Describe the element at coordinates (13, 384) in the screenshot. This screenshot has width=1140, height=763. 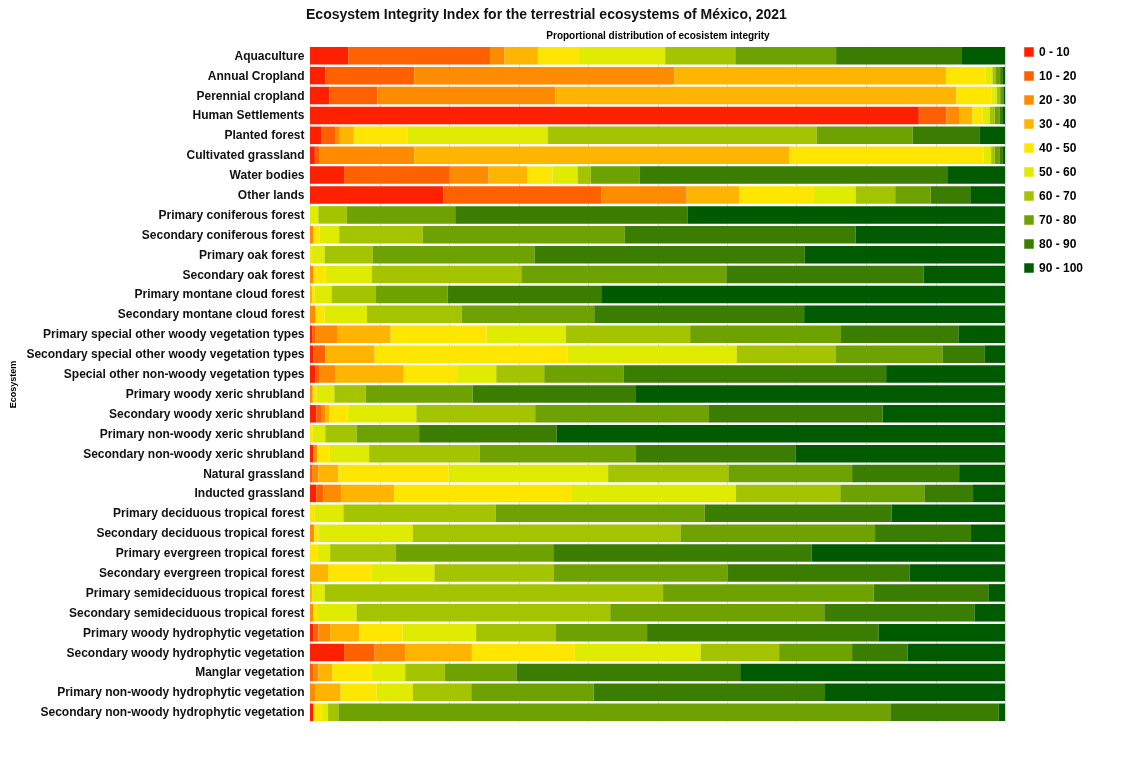
I see `y-axis-title: Ecosystem` at that location.